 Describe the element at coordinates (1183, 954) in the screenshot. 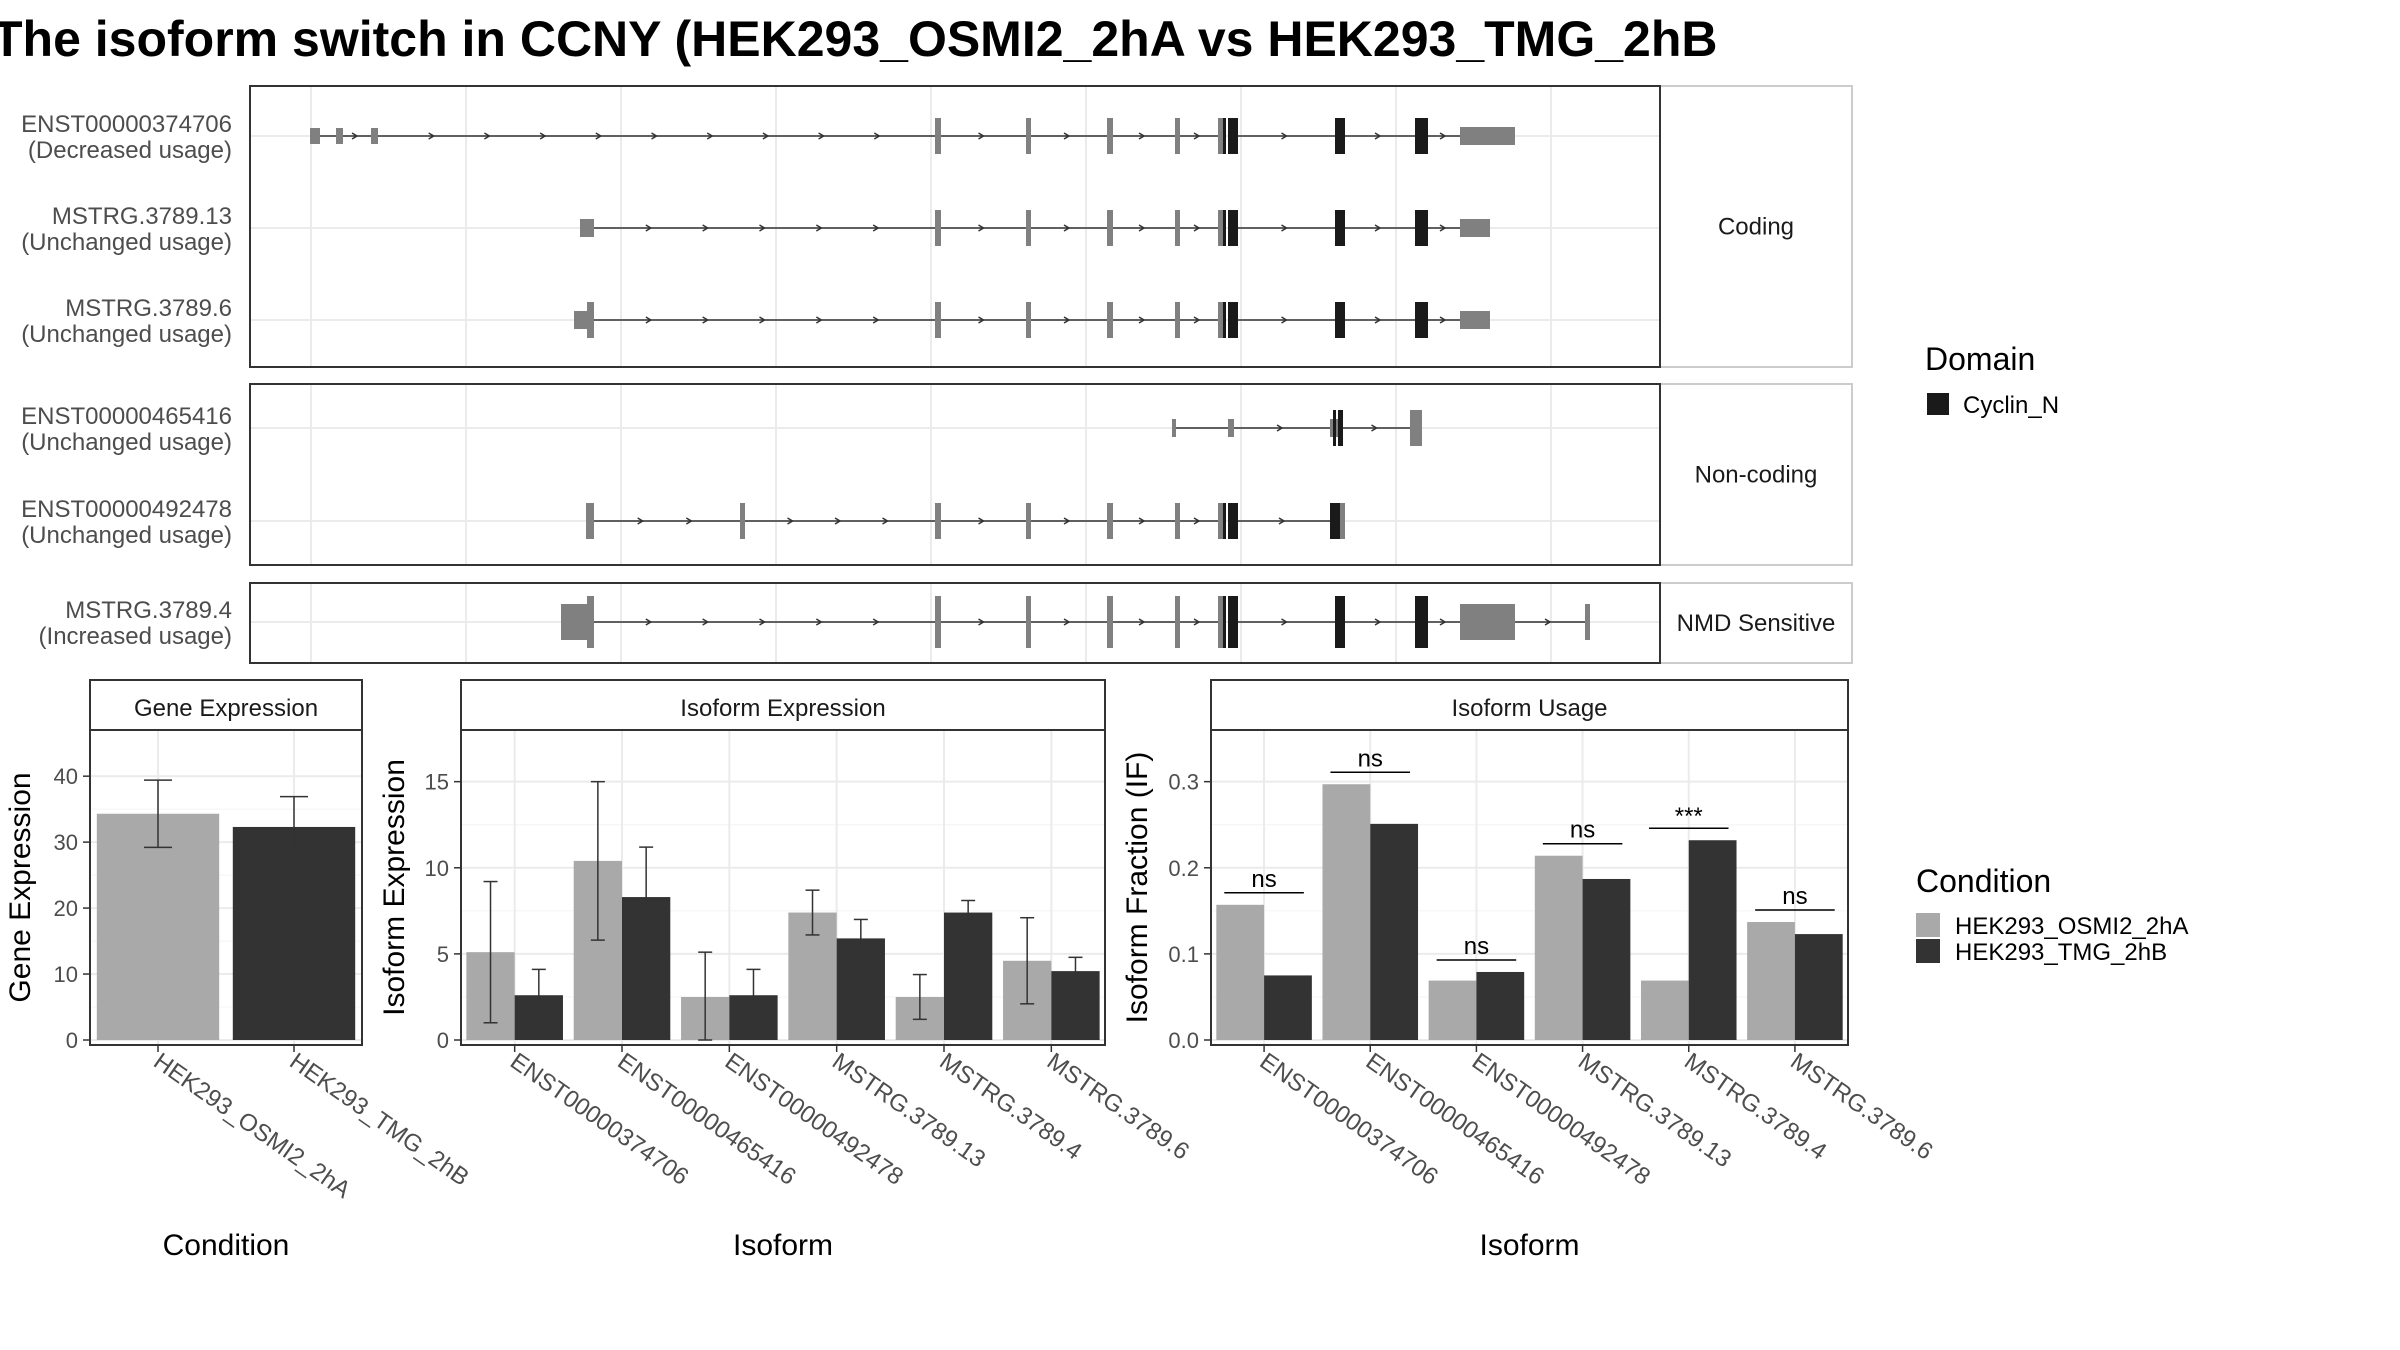

I see `y-tick-label: 0.1` at that location.